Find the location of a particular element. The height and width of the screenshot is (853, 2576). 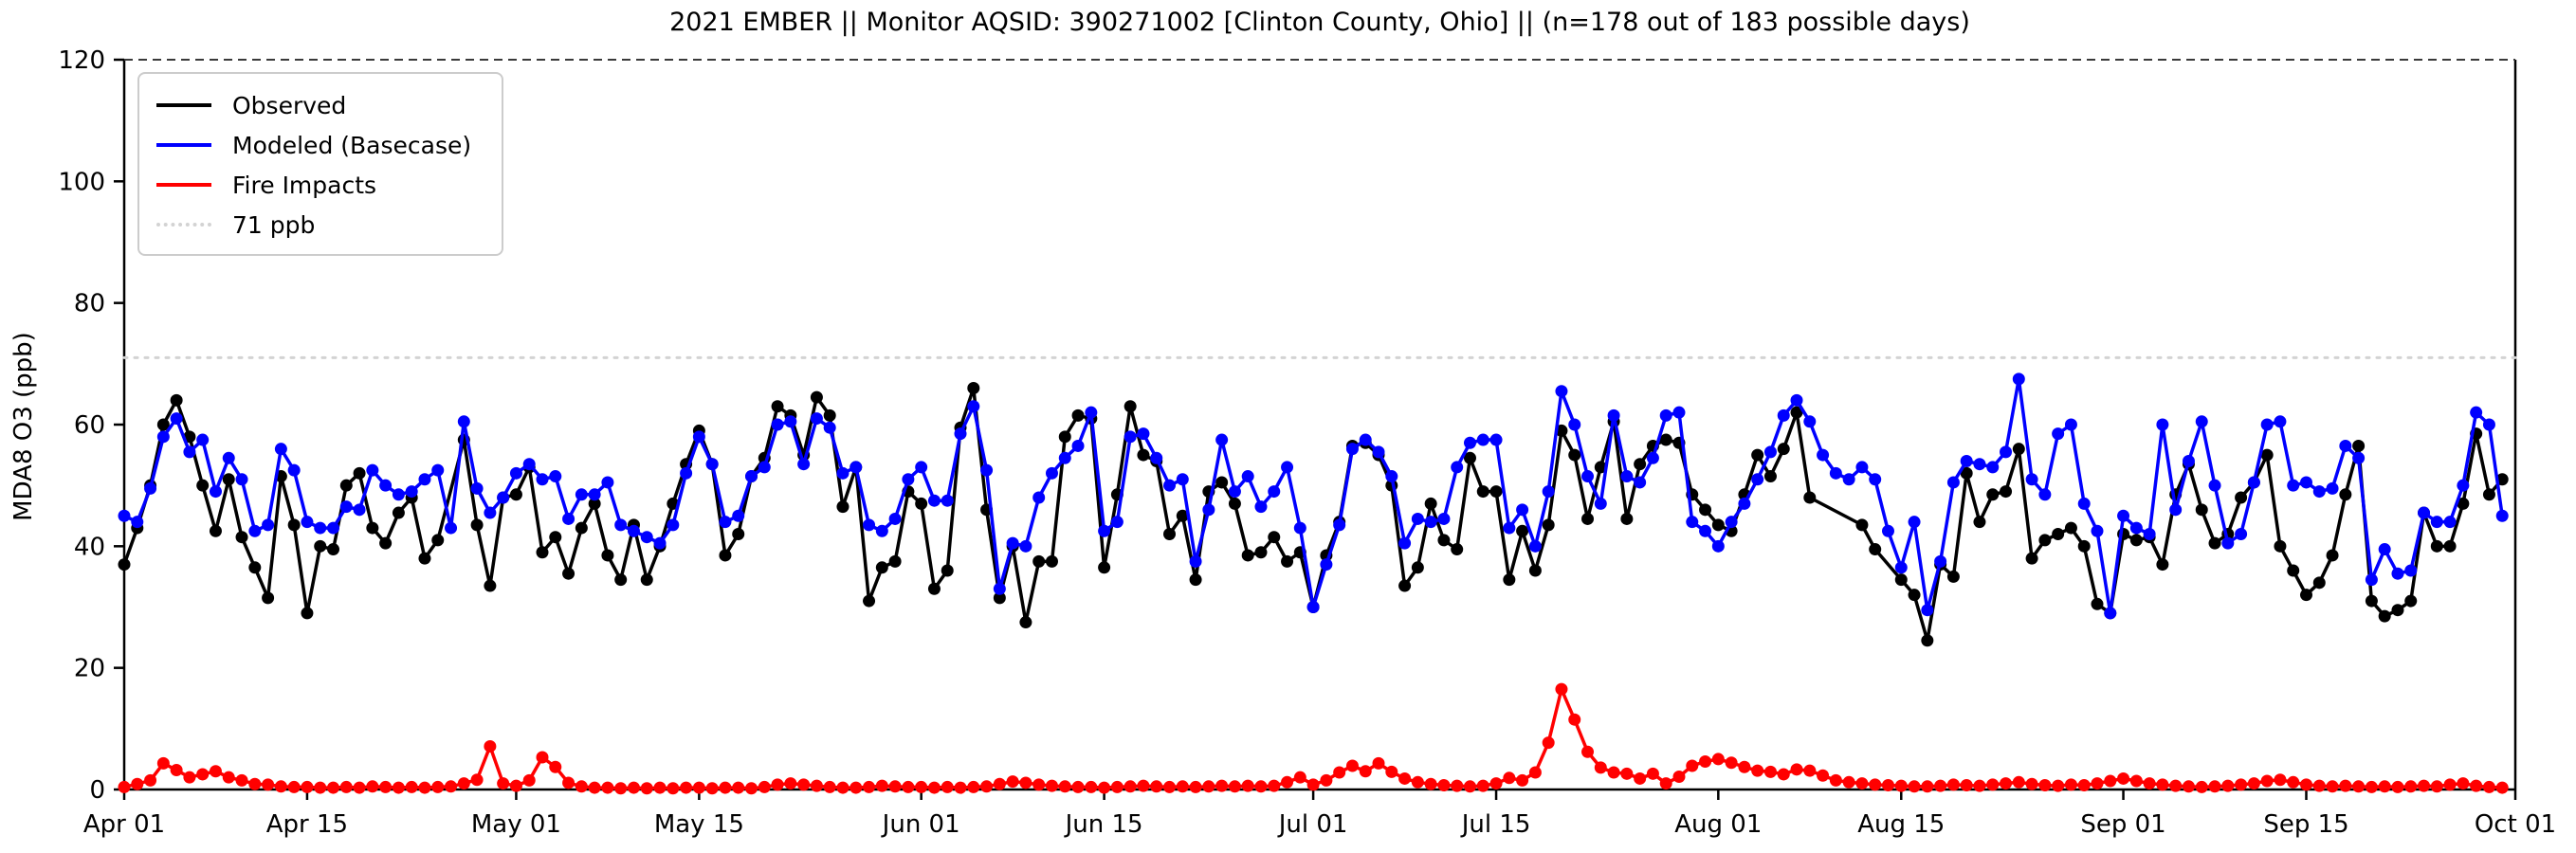

observed-line-swatch is located at coordinates (183, 105).